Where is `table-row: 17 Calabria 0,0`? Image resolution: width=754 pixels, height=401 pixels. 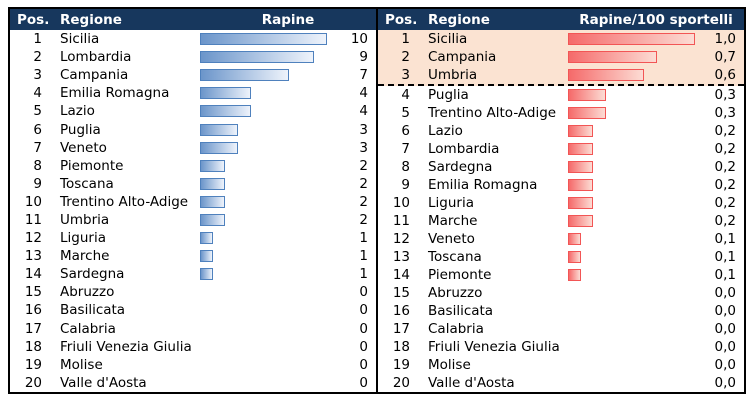 table-row: 17 Calabria 0,0 is located at coordinates (561, 329).